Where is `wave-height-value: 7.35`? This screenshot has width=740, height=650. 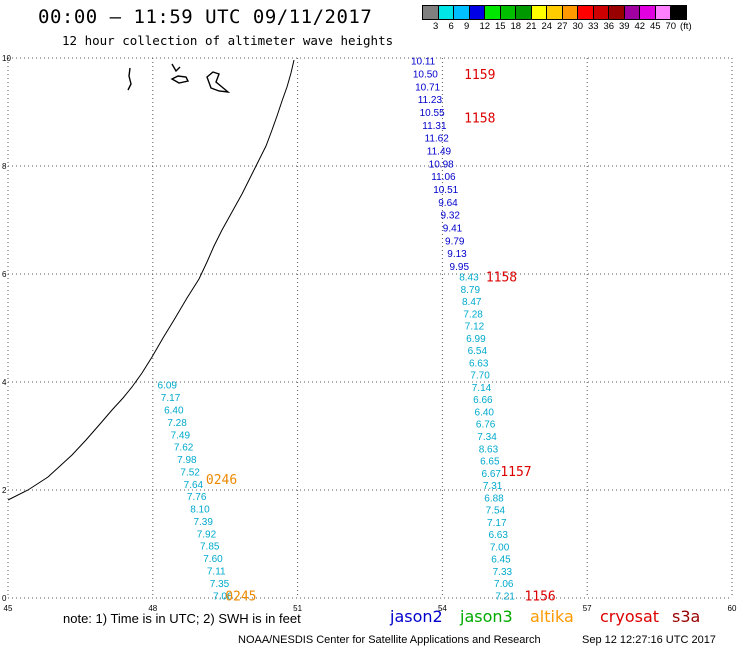
wave-height-value: 7.35 is located at coordinates (220, 584).